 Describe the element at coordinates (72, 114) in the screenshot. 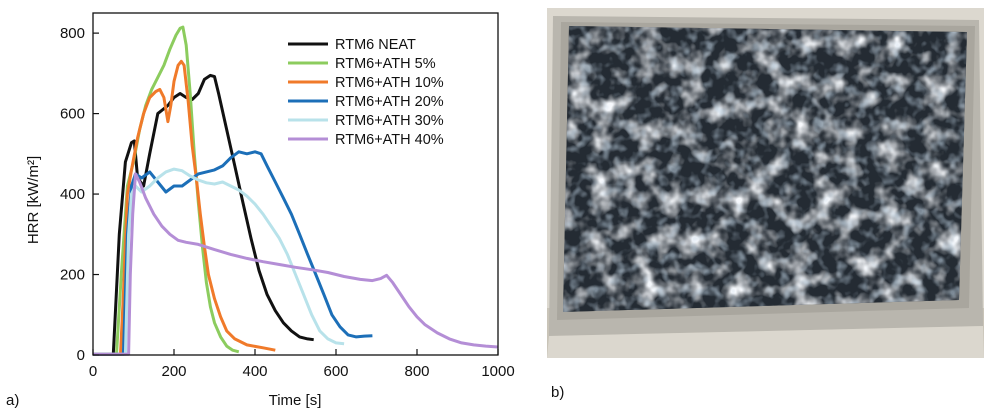

I see `y-tick-label: 600` at that location.